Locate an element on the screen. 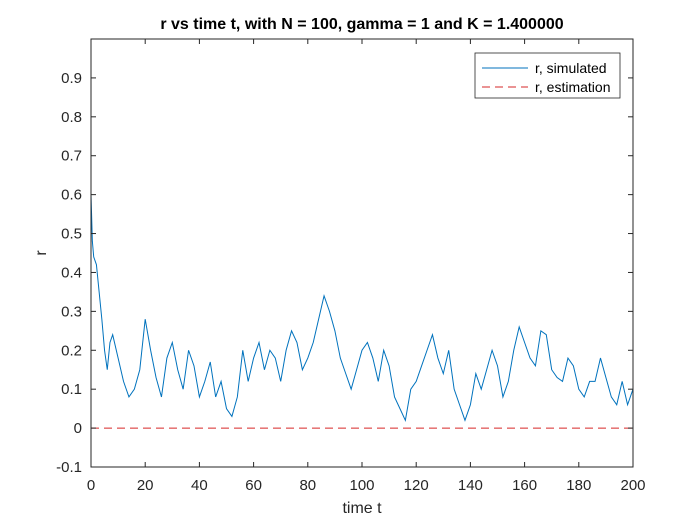 Image resolution: width=700 pixels, height=525 pixels. x-tick-label: 180 is located at coordinates (578, 485).